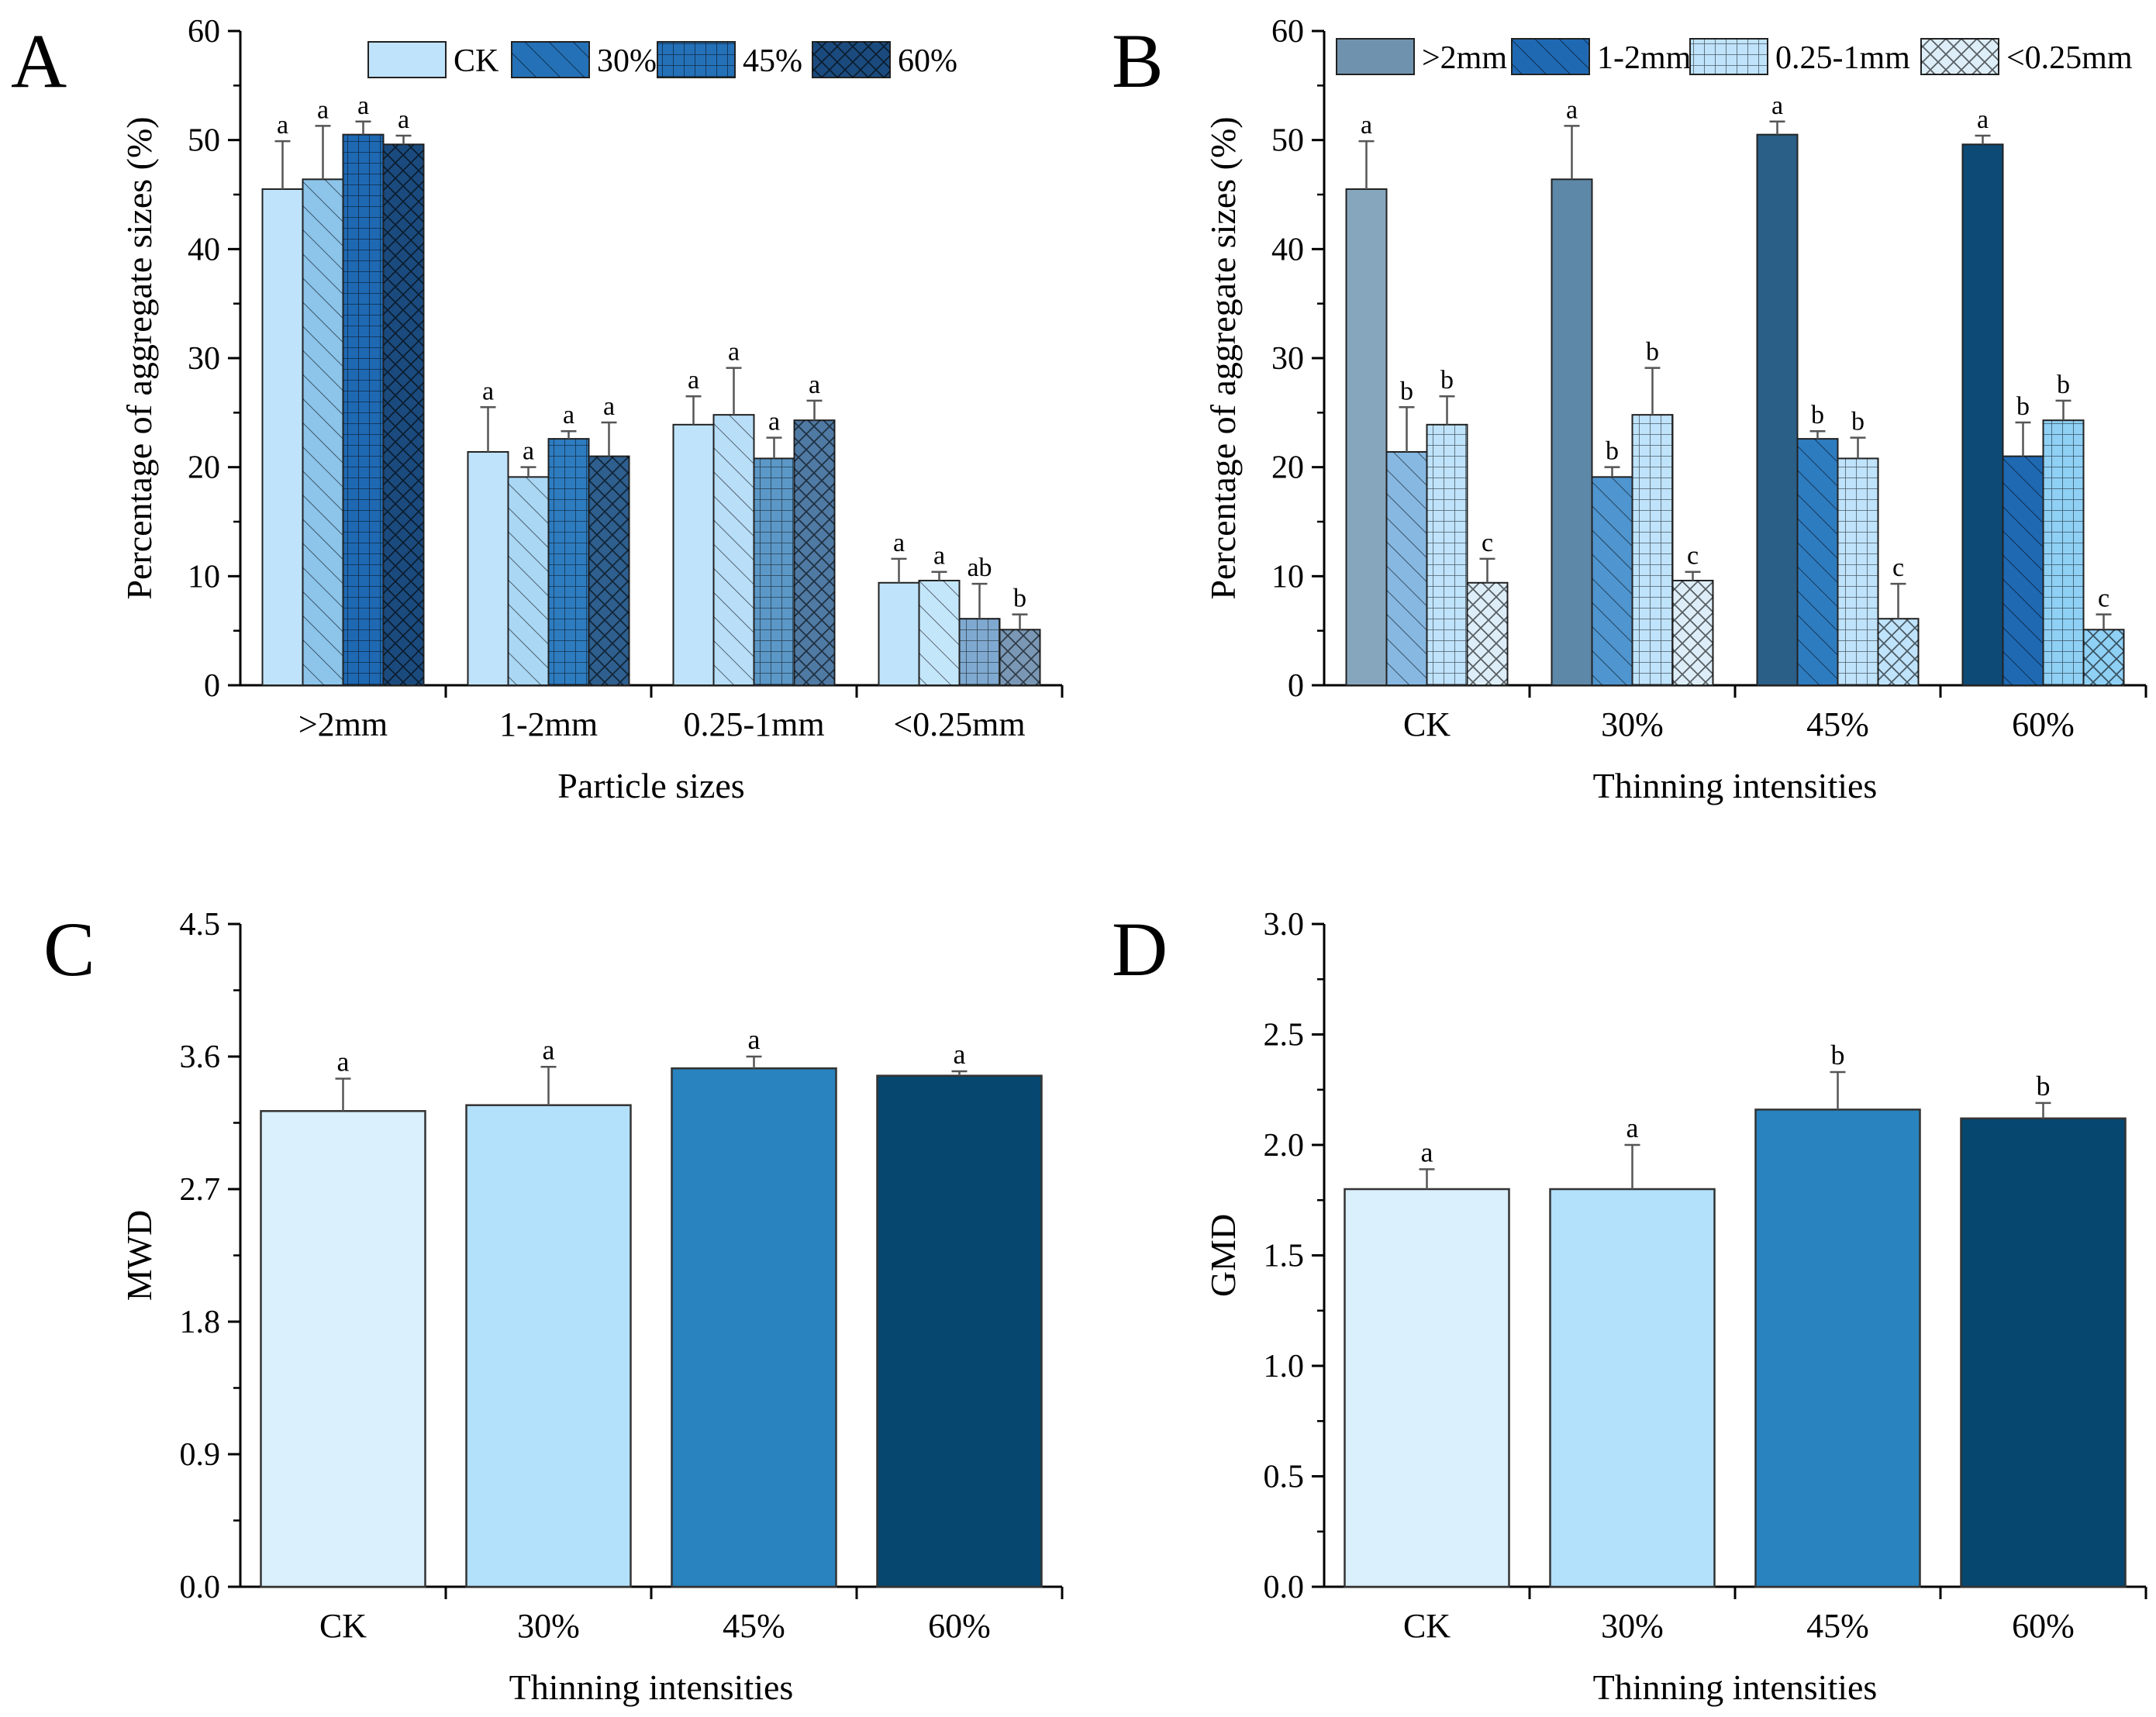 The width and height of the screenshot is (2156, 1717). Describe the element at coordinates (139, 1256) in the screenshot. I see `panel-c-y-axis-label: MWD` at that location.